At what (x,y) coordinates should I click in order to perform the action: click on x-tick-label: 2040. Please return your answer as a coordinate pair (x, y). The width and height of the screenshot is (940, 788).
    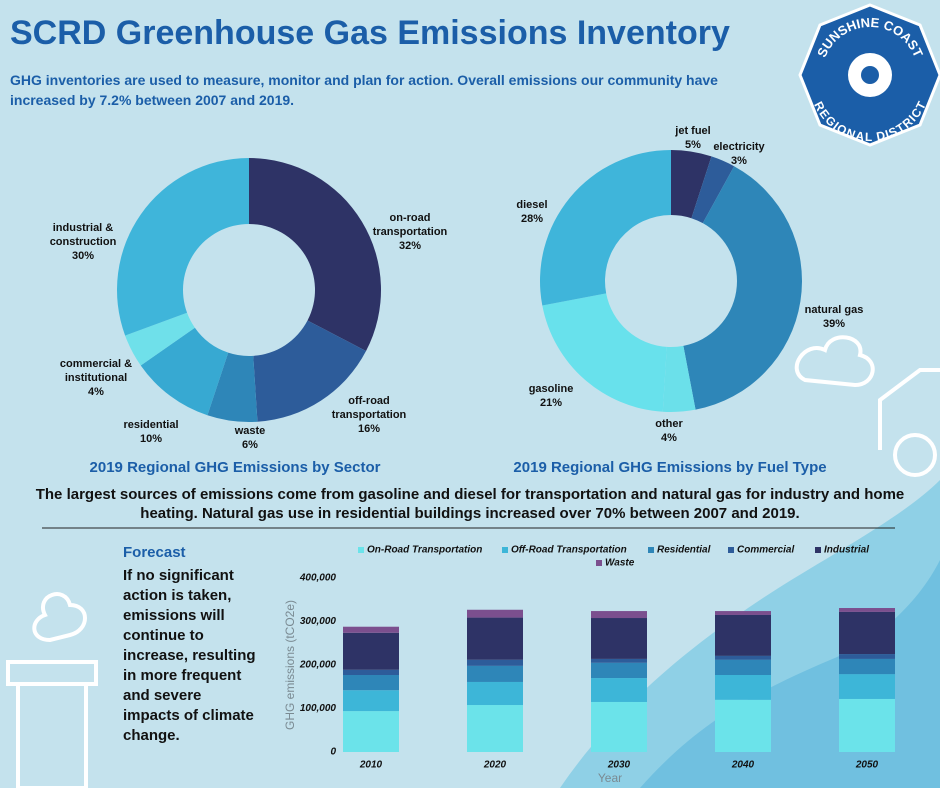
    Looking at the image, I should click on (743, 765).